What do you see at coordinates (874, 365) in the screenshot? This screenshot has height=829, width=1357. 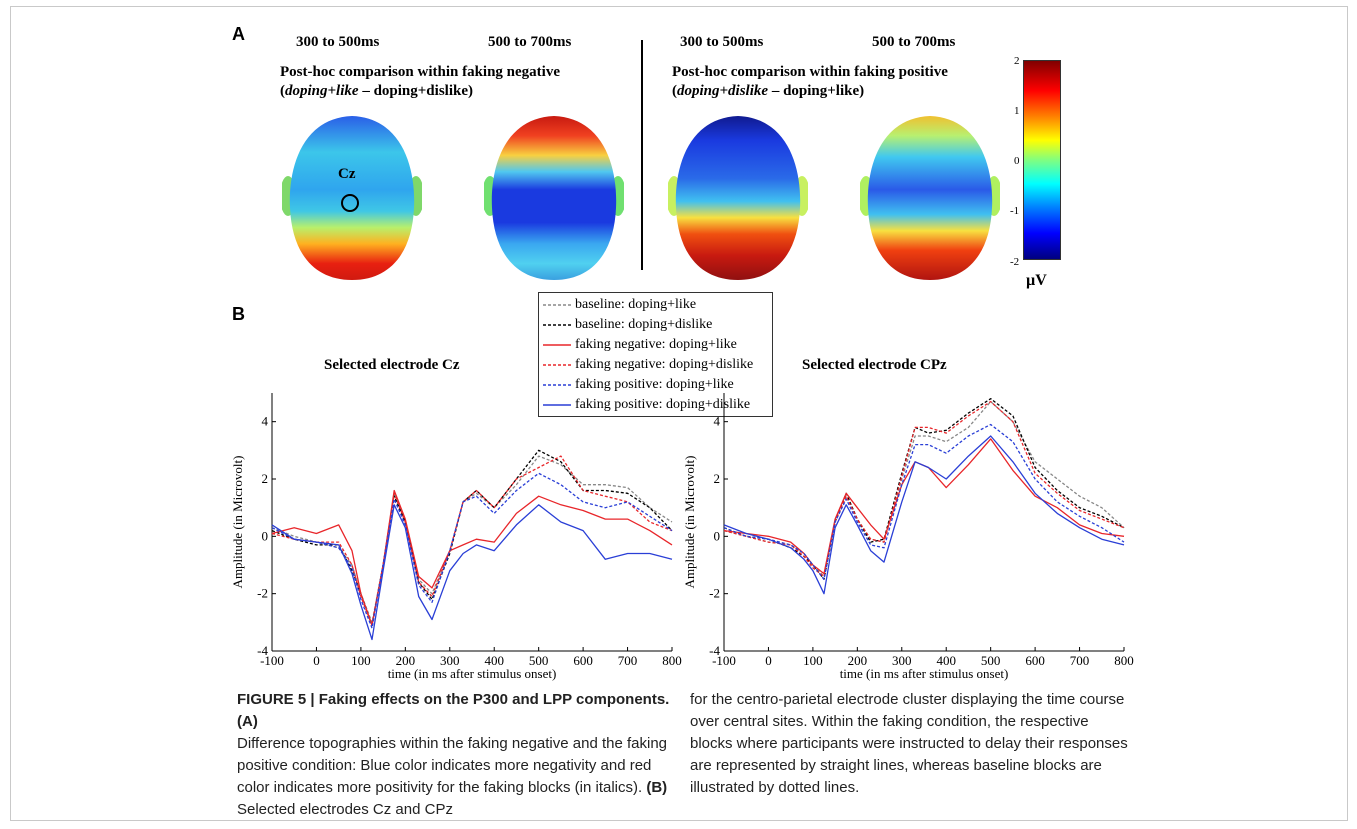 I see `chart-title-cpz: Selected electrode CPz` at bounding box center [874, 365].